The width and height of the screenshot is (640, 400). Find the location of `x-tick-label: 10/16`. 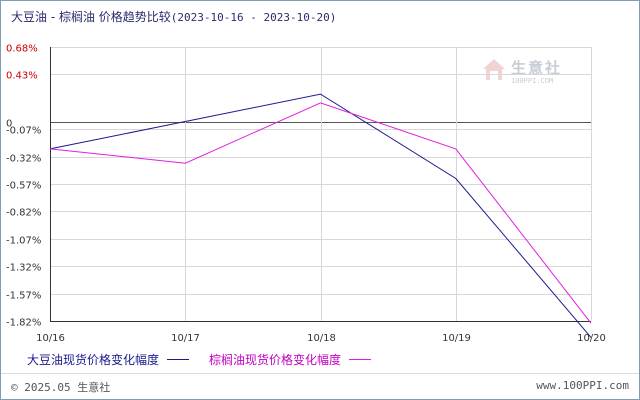

x-tick-label: 10/16 is located at coordinates (50, 338).